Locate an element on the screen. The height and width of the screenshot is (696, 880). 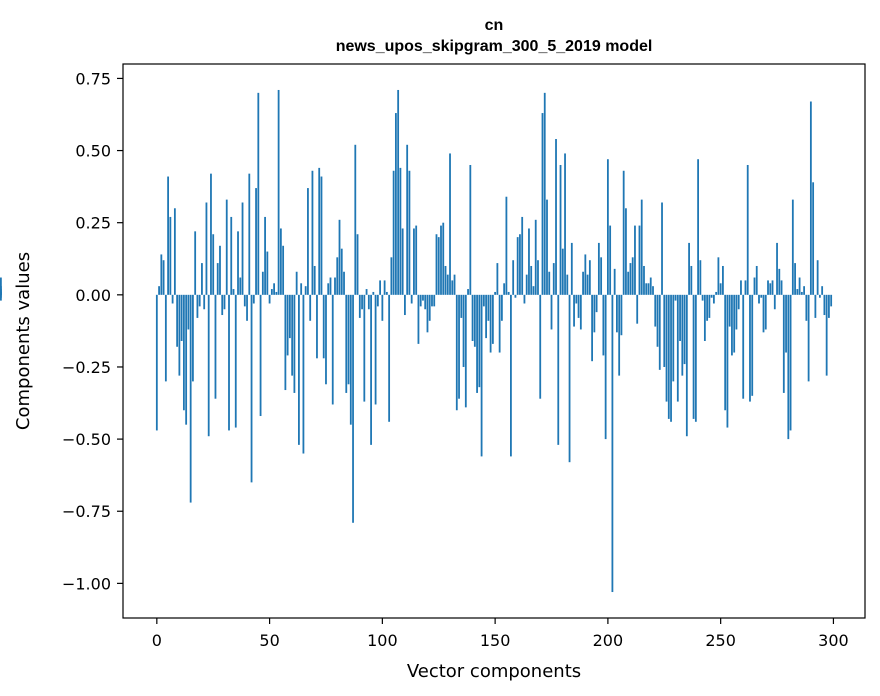
y-axis-ticks: −1.00 −0.75 −0.50 −0.25 0.00 0.25 0.50 0.75 is located at coordinates (92, 331).